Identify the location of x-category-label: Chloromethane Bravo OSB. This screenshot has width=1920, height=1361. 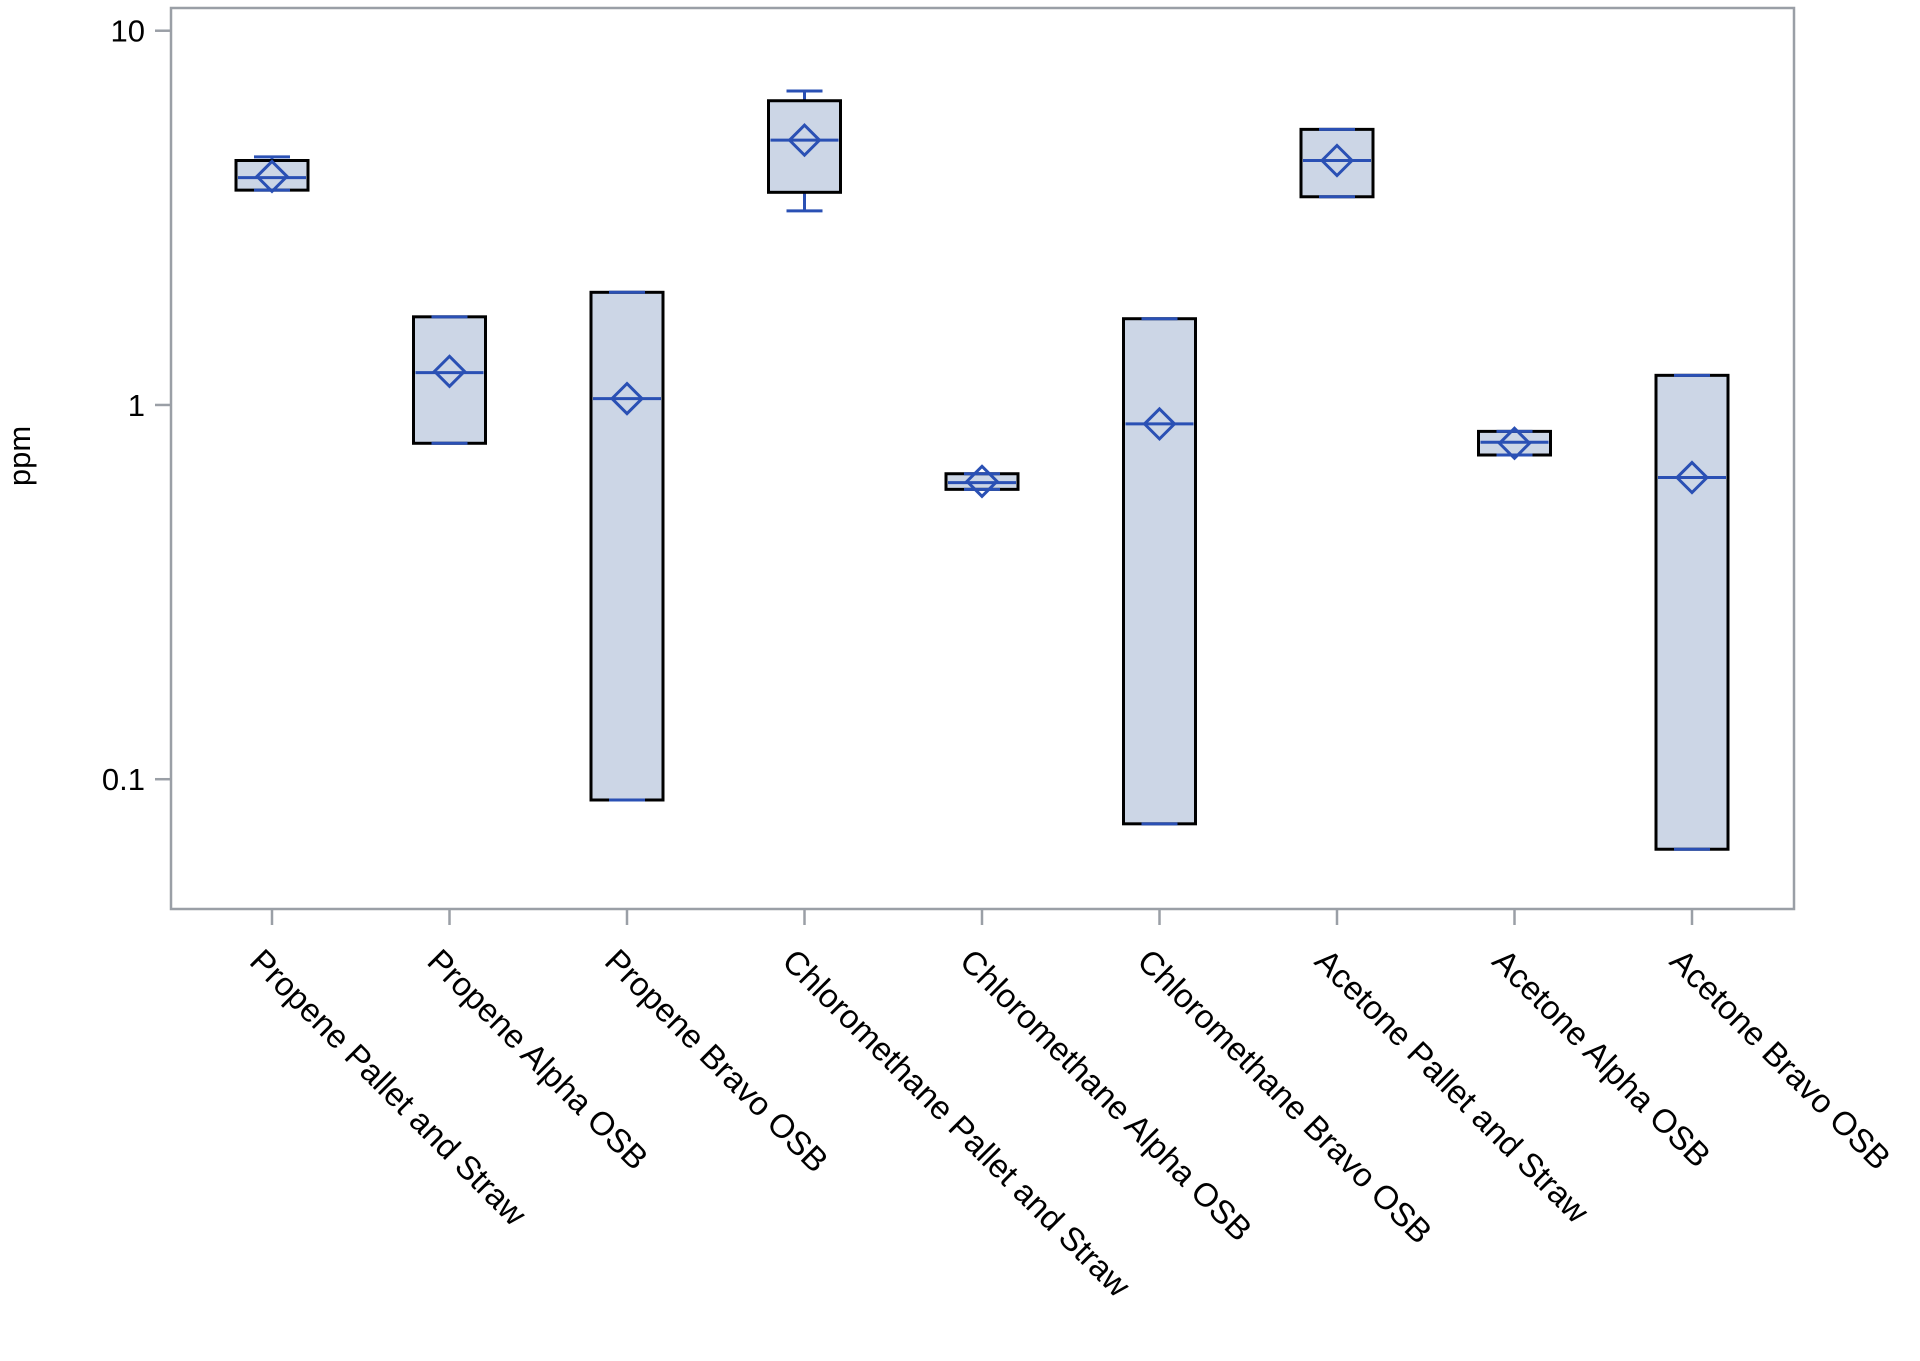
(1285, 1096).